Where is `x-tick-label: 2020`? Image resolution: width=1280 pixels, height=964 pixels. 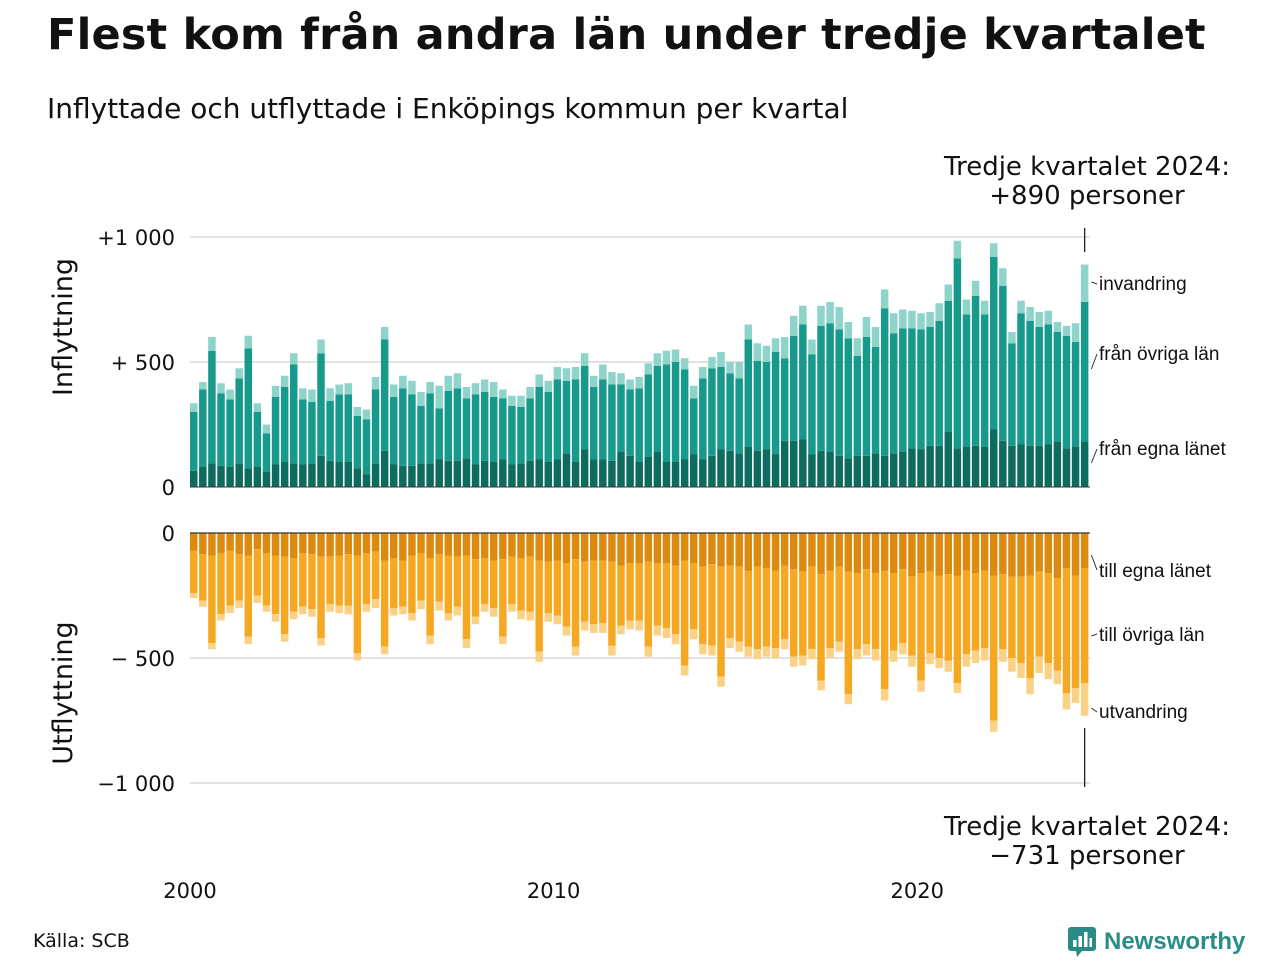
x-tick-label: 2020 is located at coordinates (917, 891).